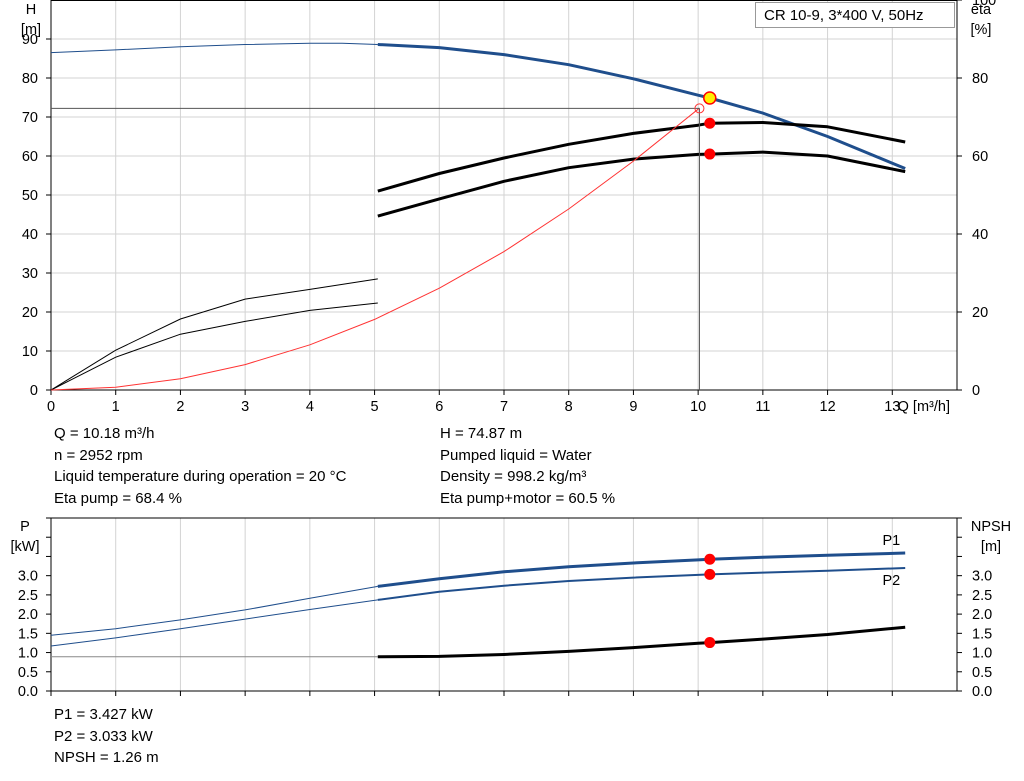  I want to click on p2-curve, so click(641, 584).